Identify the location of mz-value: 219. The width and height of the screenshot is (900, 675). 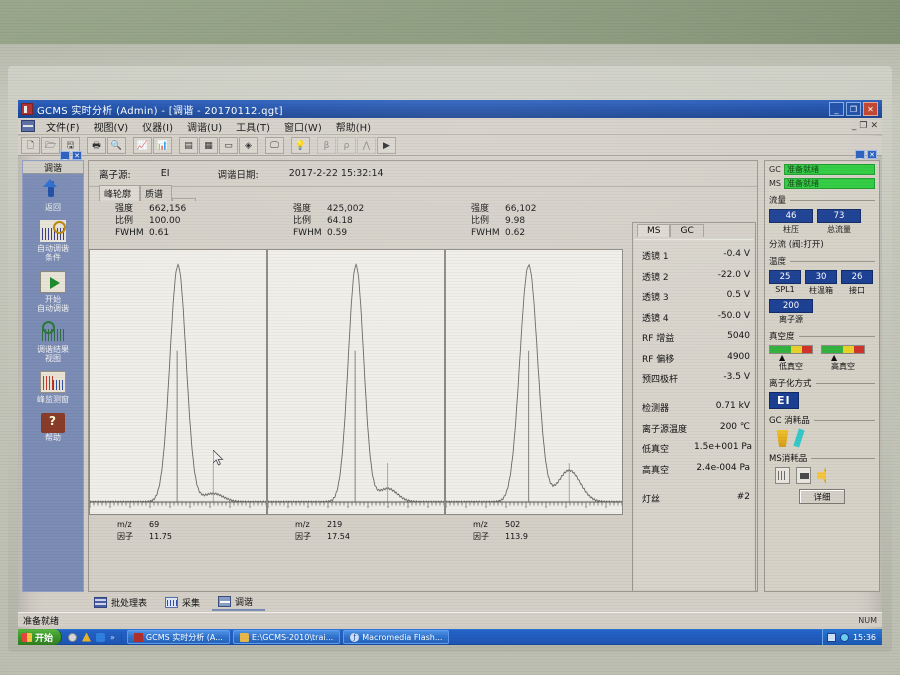
(335, 524).